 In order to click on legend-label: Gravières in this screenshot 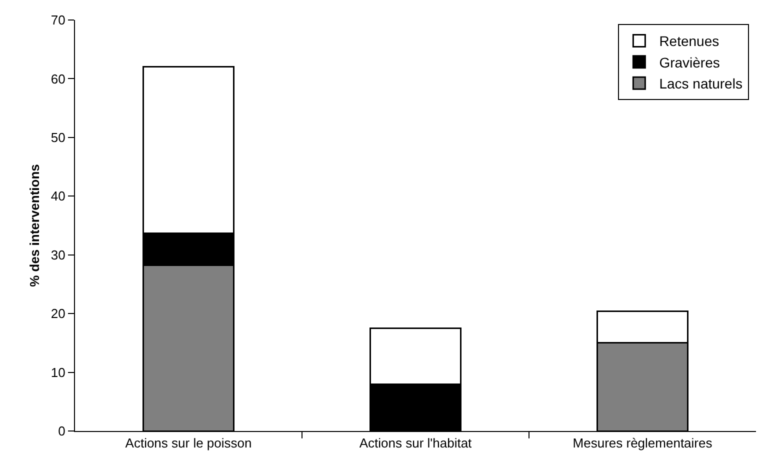, I will do `click(689, 62)`.